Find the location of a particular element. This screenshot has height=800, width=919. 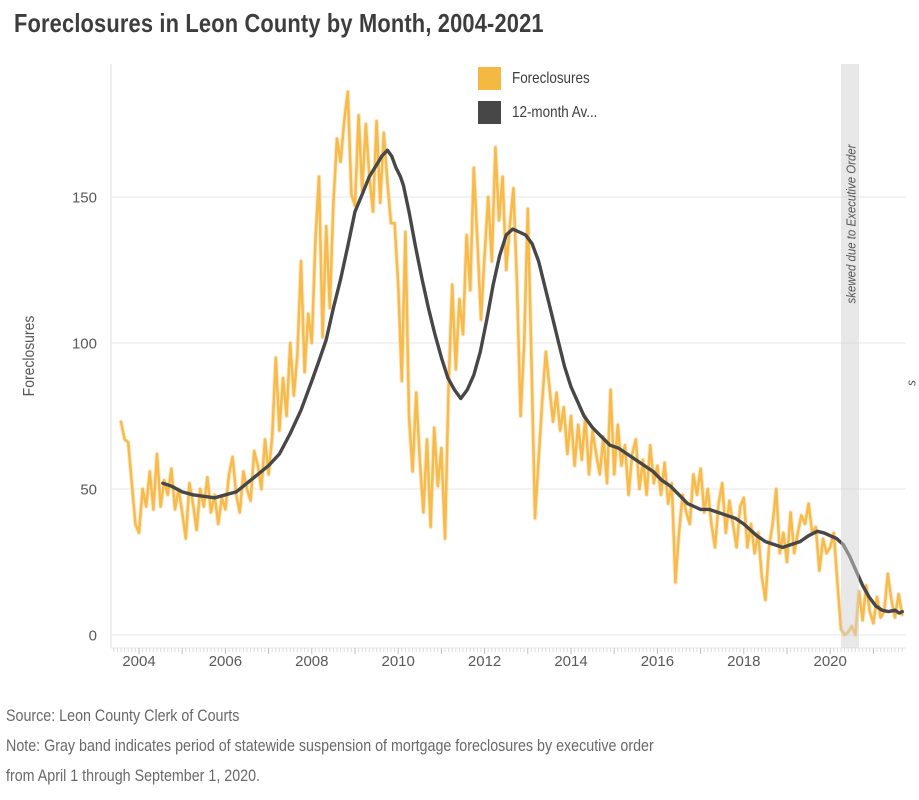

x-tick-label-2014: 2014 is located at coordinates (570, 661).